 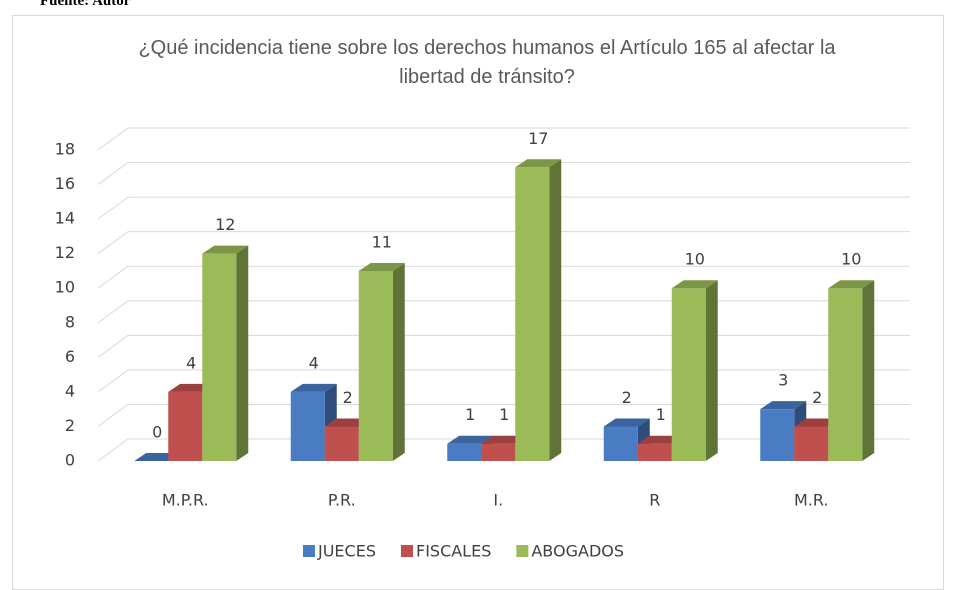 What do you see at coordinates (577, 551) in the screenshot?
I see `legend-label: ABOGADOS` at bounding box center [577, 551].